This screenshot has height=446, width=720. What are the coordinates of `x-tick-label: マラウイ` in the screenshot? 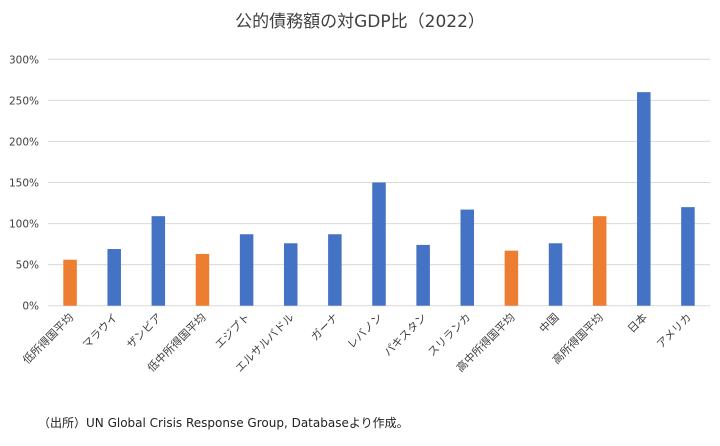 It's located at (100, 331).